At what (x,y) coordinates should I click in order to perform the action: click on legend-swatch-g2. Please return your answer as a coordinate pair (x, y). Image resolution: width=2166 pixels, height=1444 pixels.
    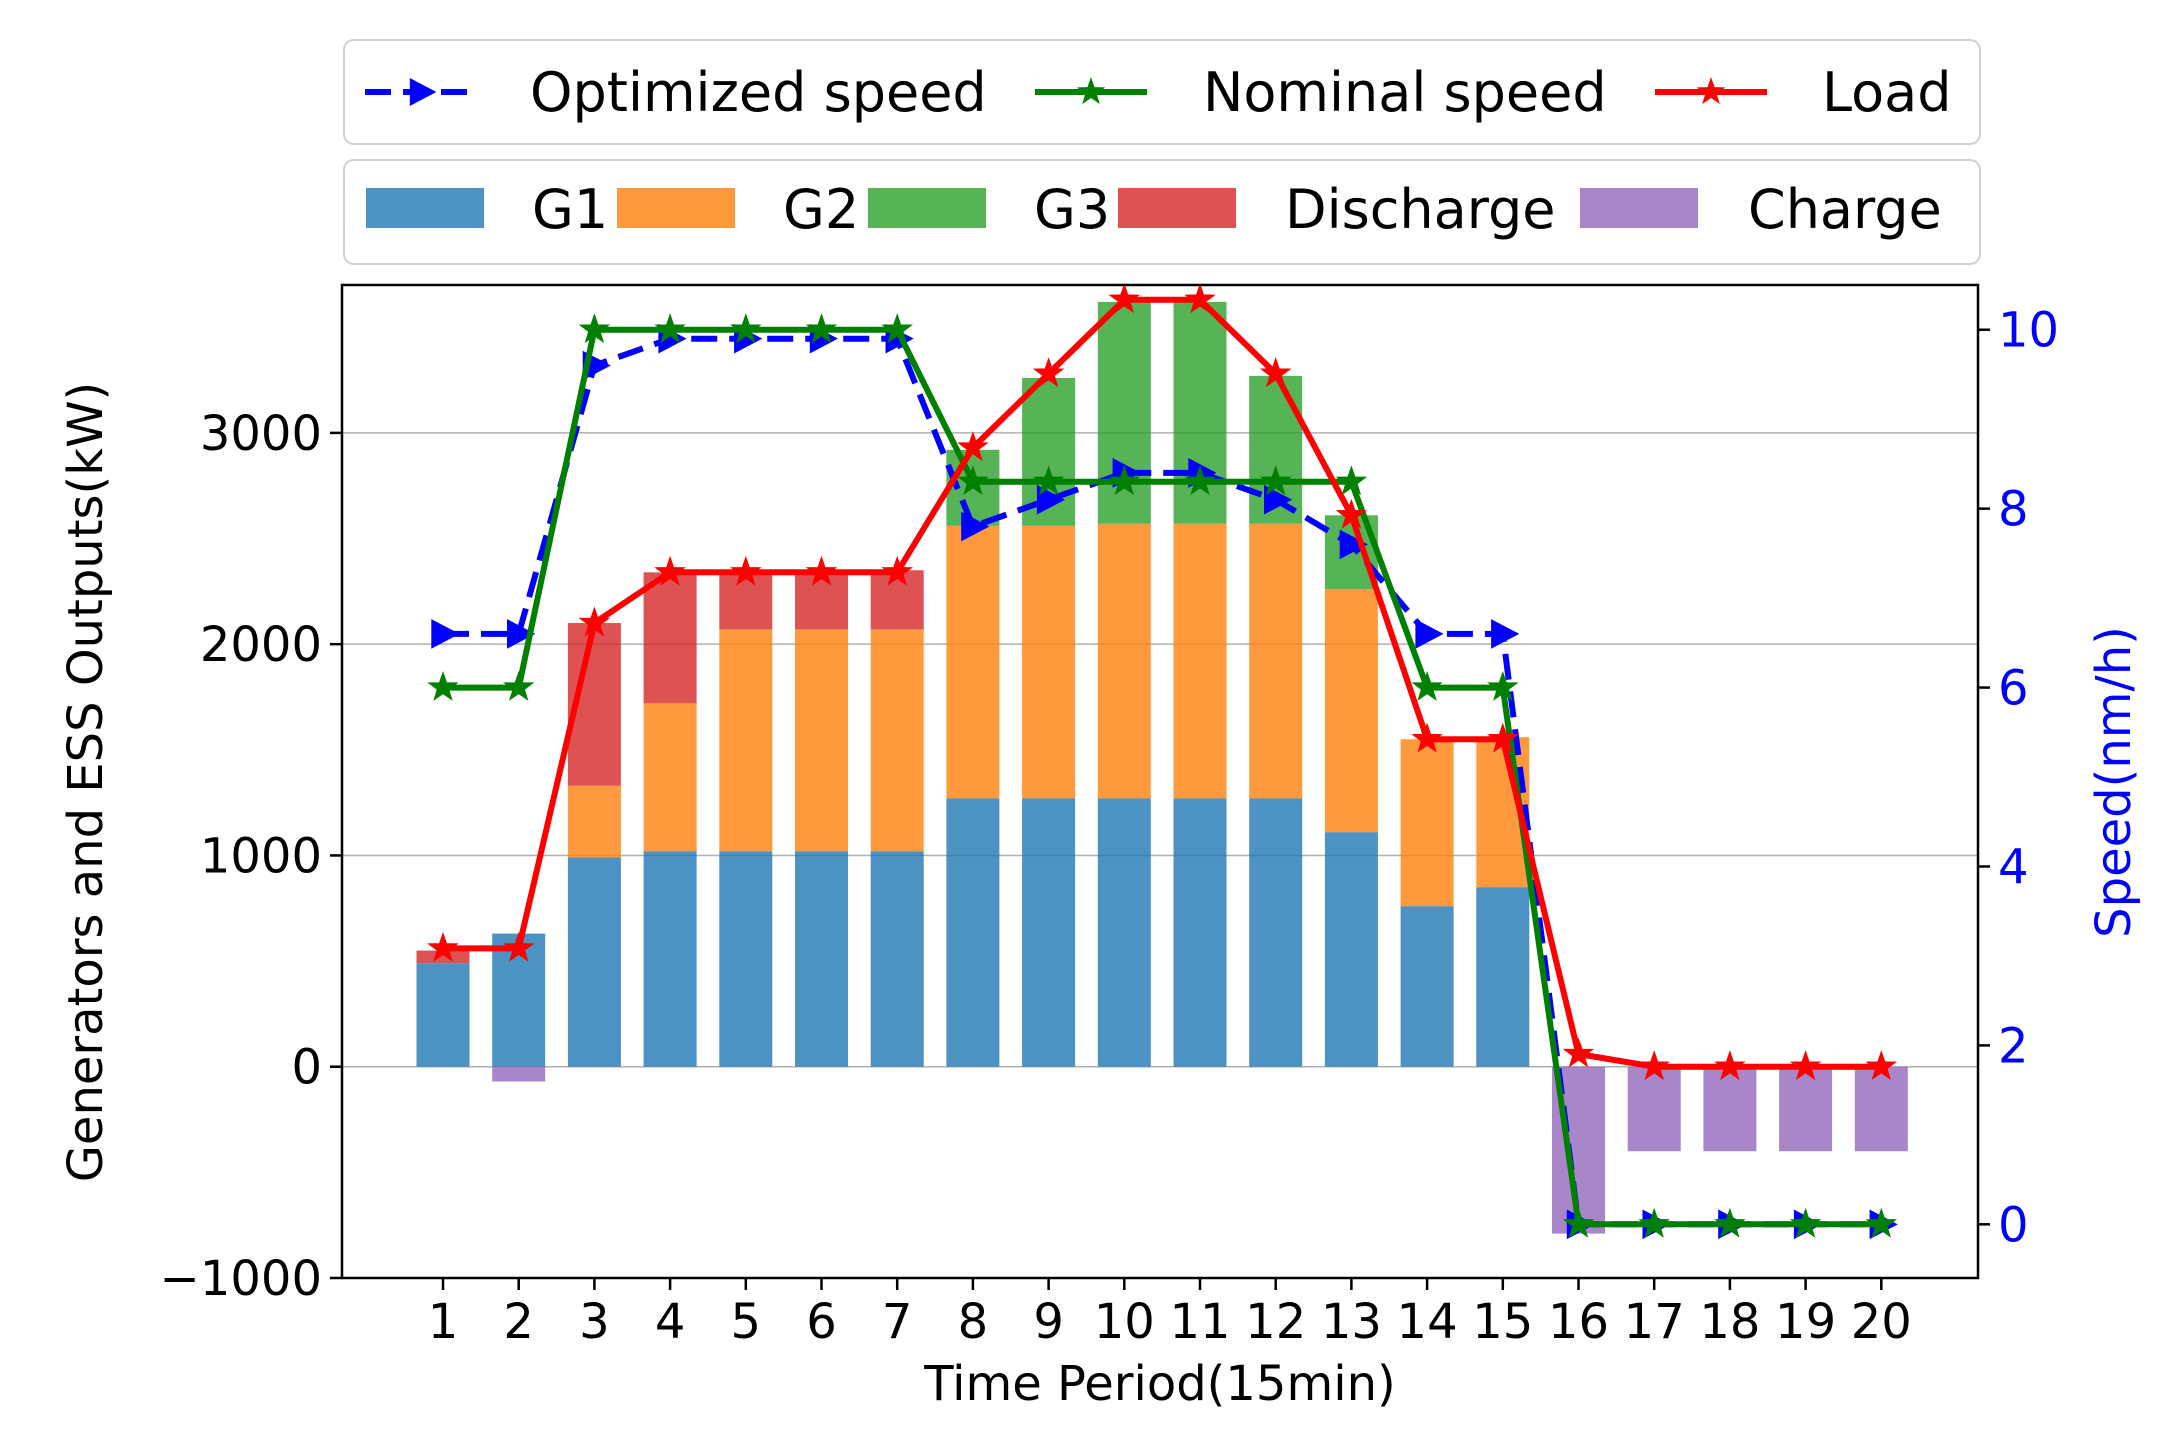
    Looking at the image, I should click on (676, 208).